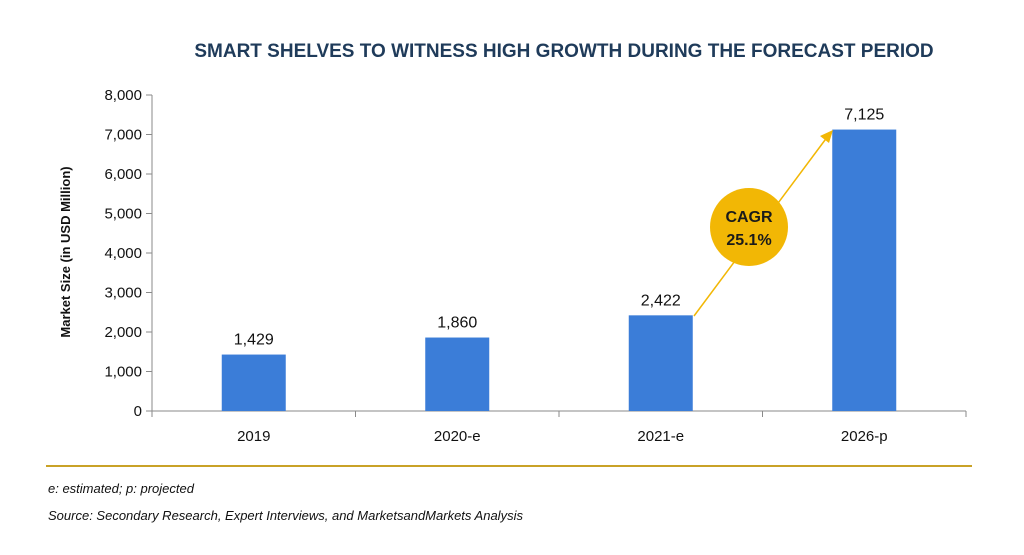 The image size is (1024, 555). What do you see at coordinates (749, 217) in the screenshot?
I see `cagr-label: CAGR` at bounding box center [749, 217].